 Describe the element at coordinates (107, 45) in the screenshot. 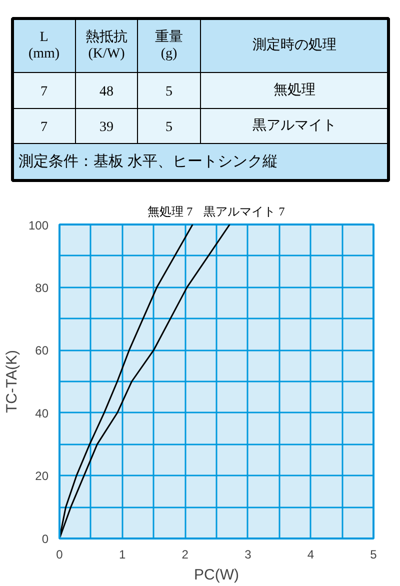

I see `text: 熱抵抗 (K/W)` at that location.